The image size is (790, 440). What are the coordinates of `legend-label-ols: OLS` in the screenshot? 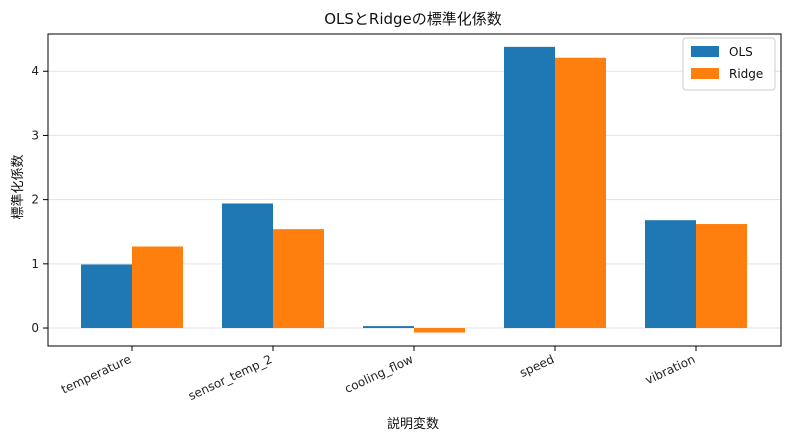 It's located at (741, 52).